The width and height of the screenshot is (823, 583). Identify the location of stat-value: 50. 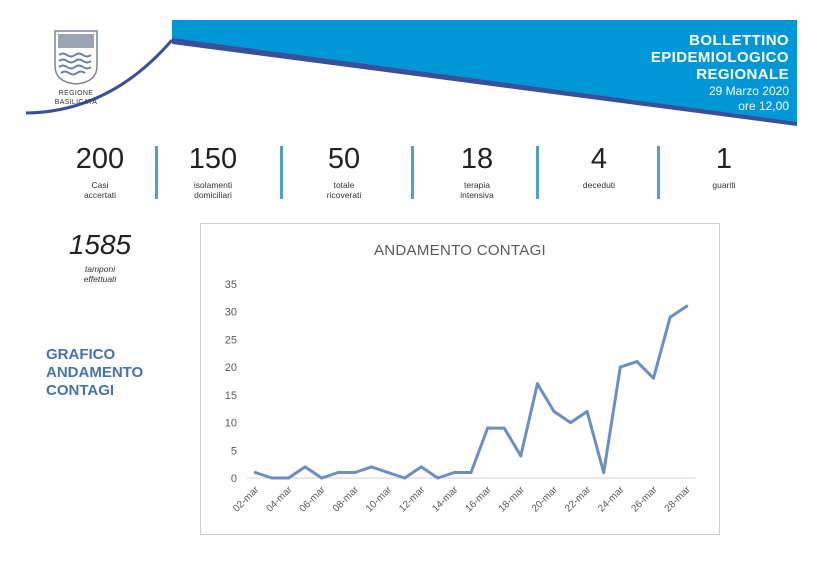
(344, 159).